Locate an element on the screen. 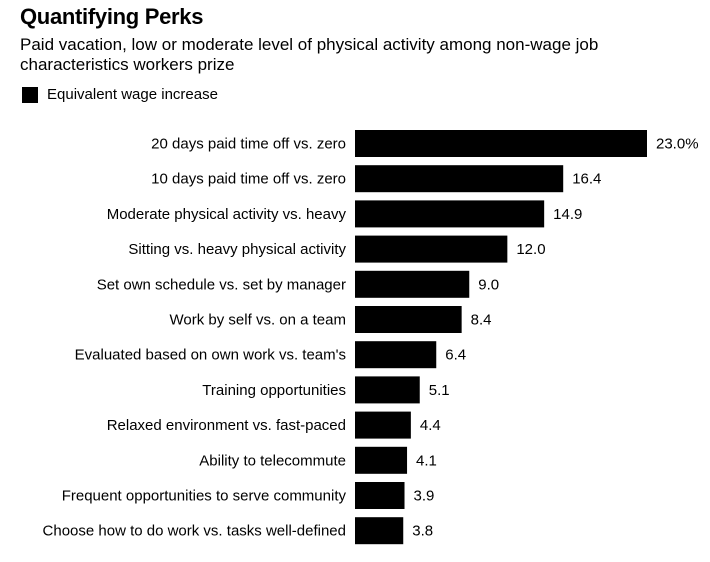 The image size is (710, 562). category-label: Evaluated based on own work vs. team's is located at coordinates (210, 355).